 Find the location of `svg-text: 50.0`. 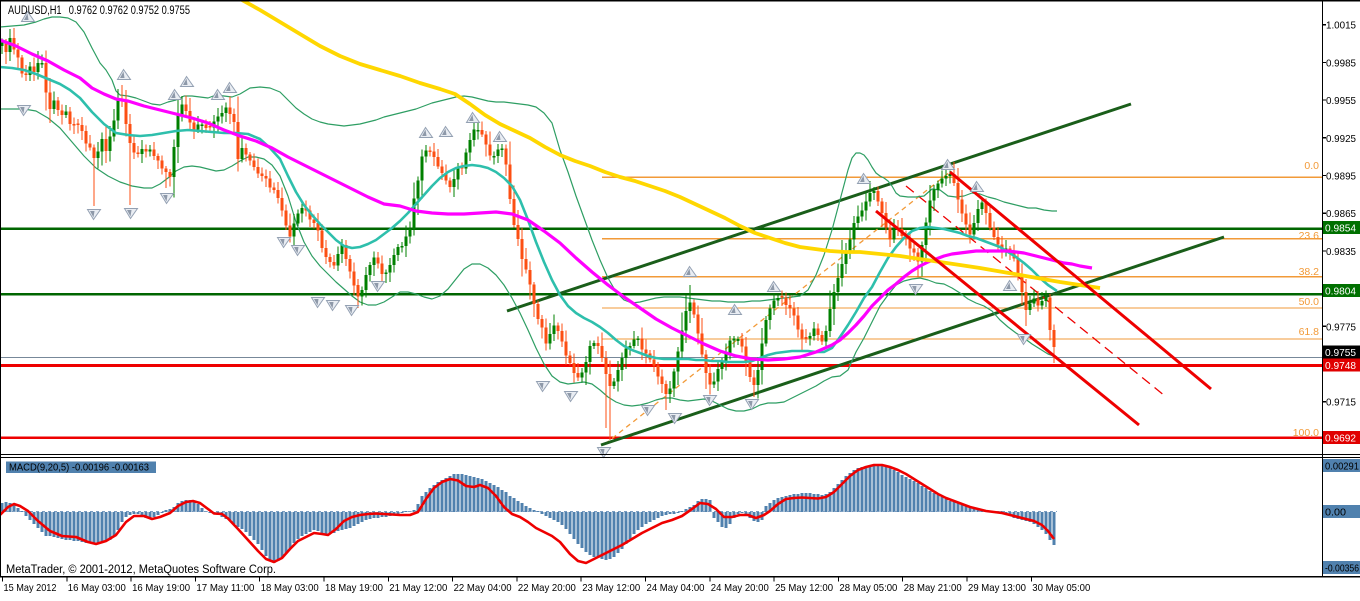

svg-text: 50.0 is located at coordinates (1309, 302).